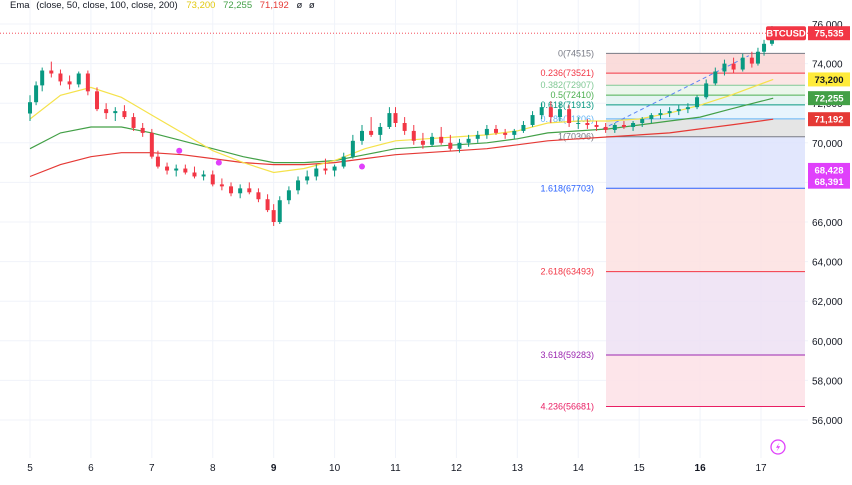 This screenshot has width=852, height=485. What do you see at coordinates (640, 468) in the screenshot?
I see `x-tick-label: 15` at bounding box center [640, 468].